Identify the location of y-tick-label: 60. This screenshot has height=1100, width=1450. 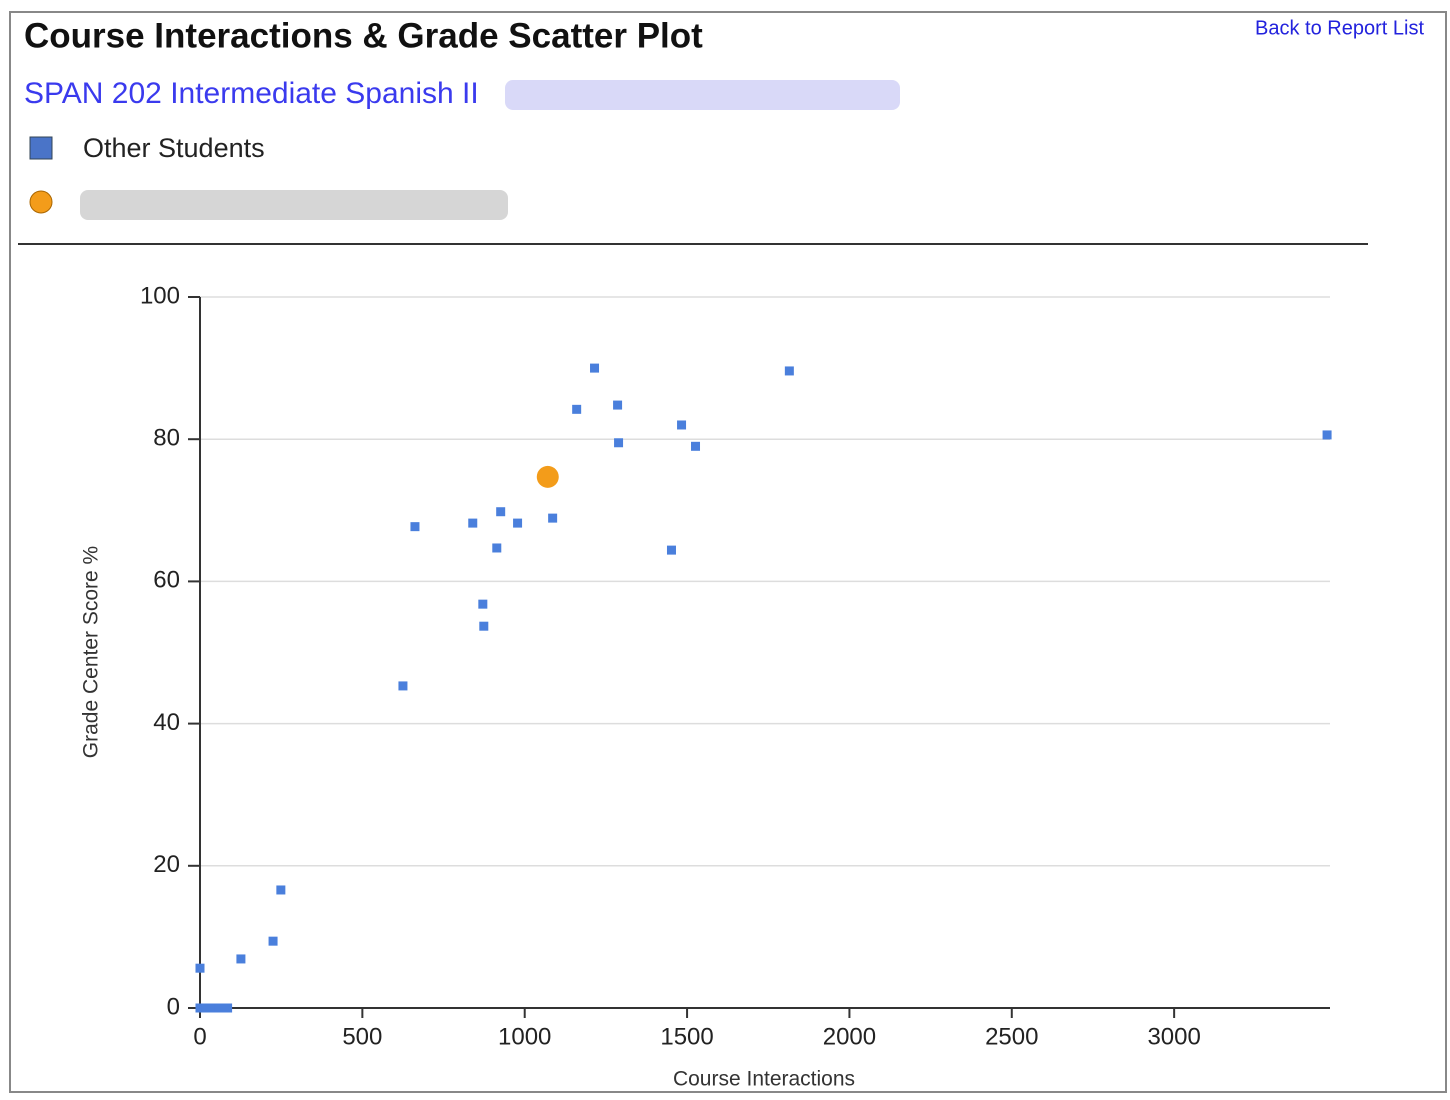
(166, 580).